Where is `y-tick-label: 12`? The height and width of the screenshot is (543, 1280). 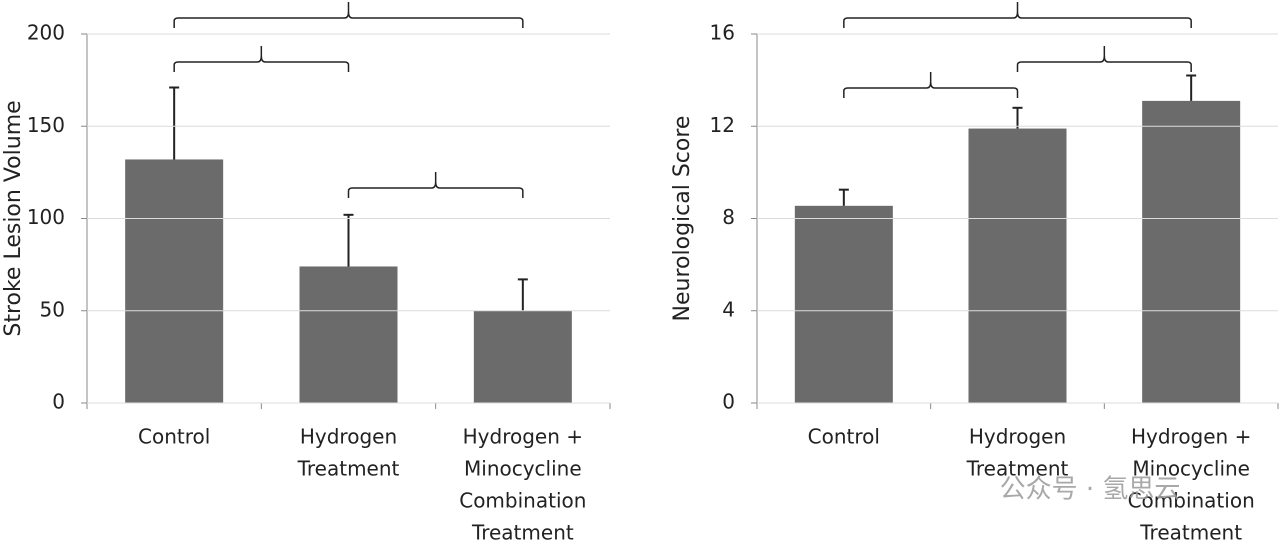 y-tick-label: 12 is located at coordinates (722, 125).